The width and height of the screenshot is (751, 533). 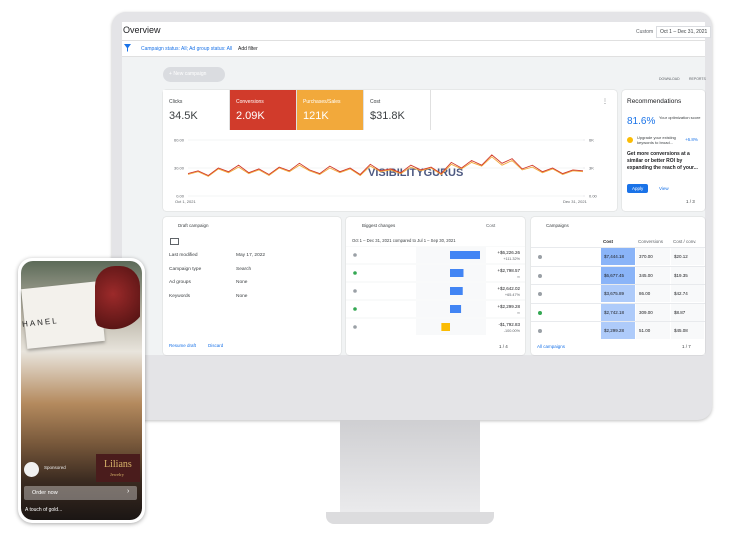 I want to click on logo-sub: Jewelry, so click(x=117, y=474).